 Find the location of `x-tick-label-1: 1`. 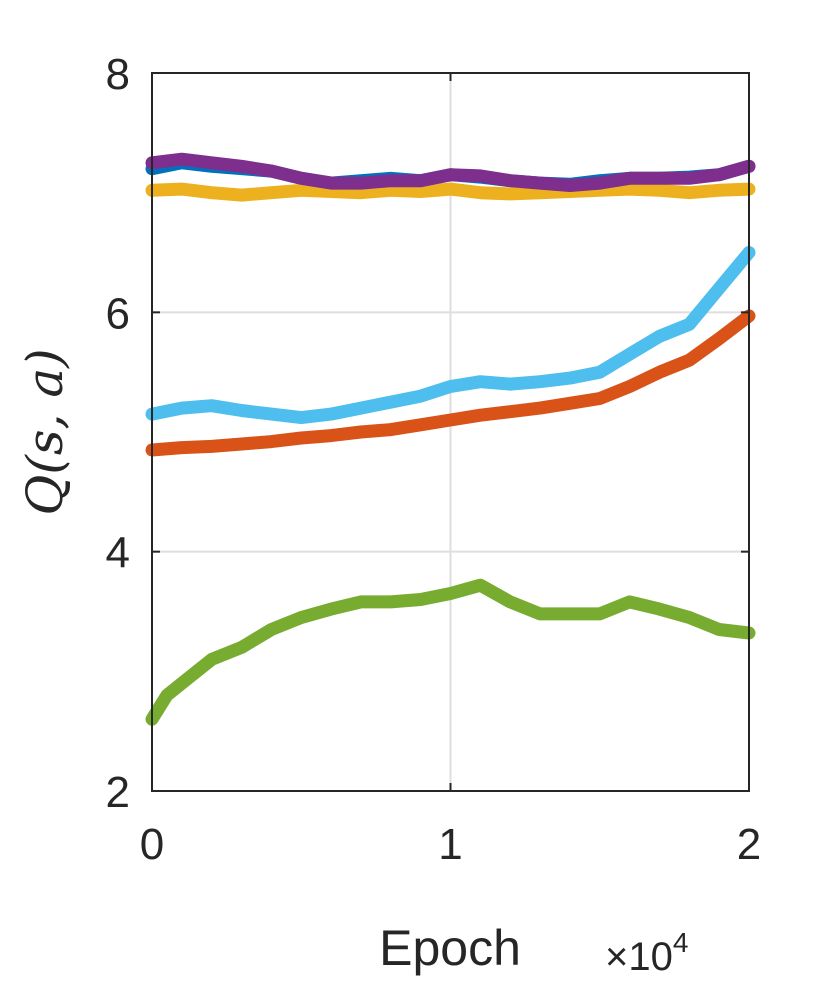

x-tick-label-1: 1 is located at coordinates (450, 844).